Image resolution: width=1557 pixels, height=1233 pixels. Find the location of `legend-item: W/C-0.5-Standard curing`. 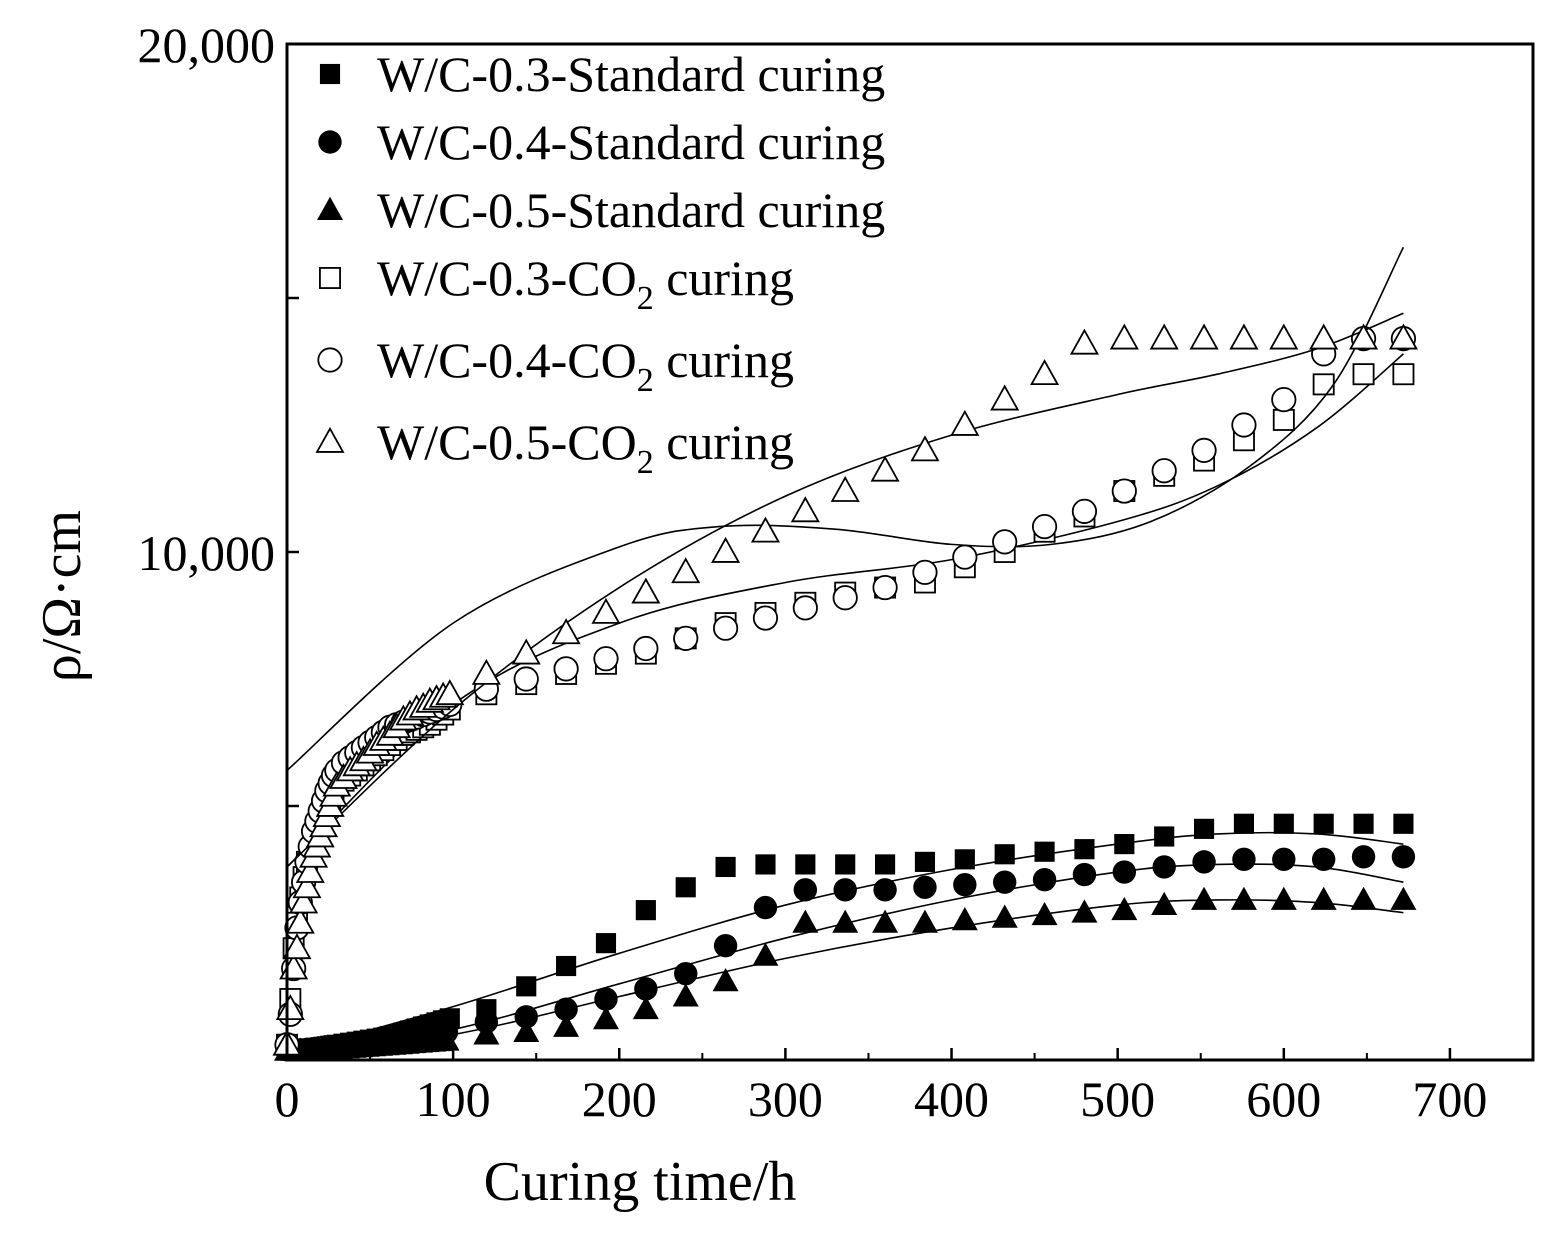

legend-item: W/C-0.5-Standard curing is located at coordinates (601, 210).